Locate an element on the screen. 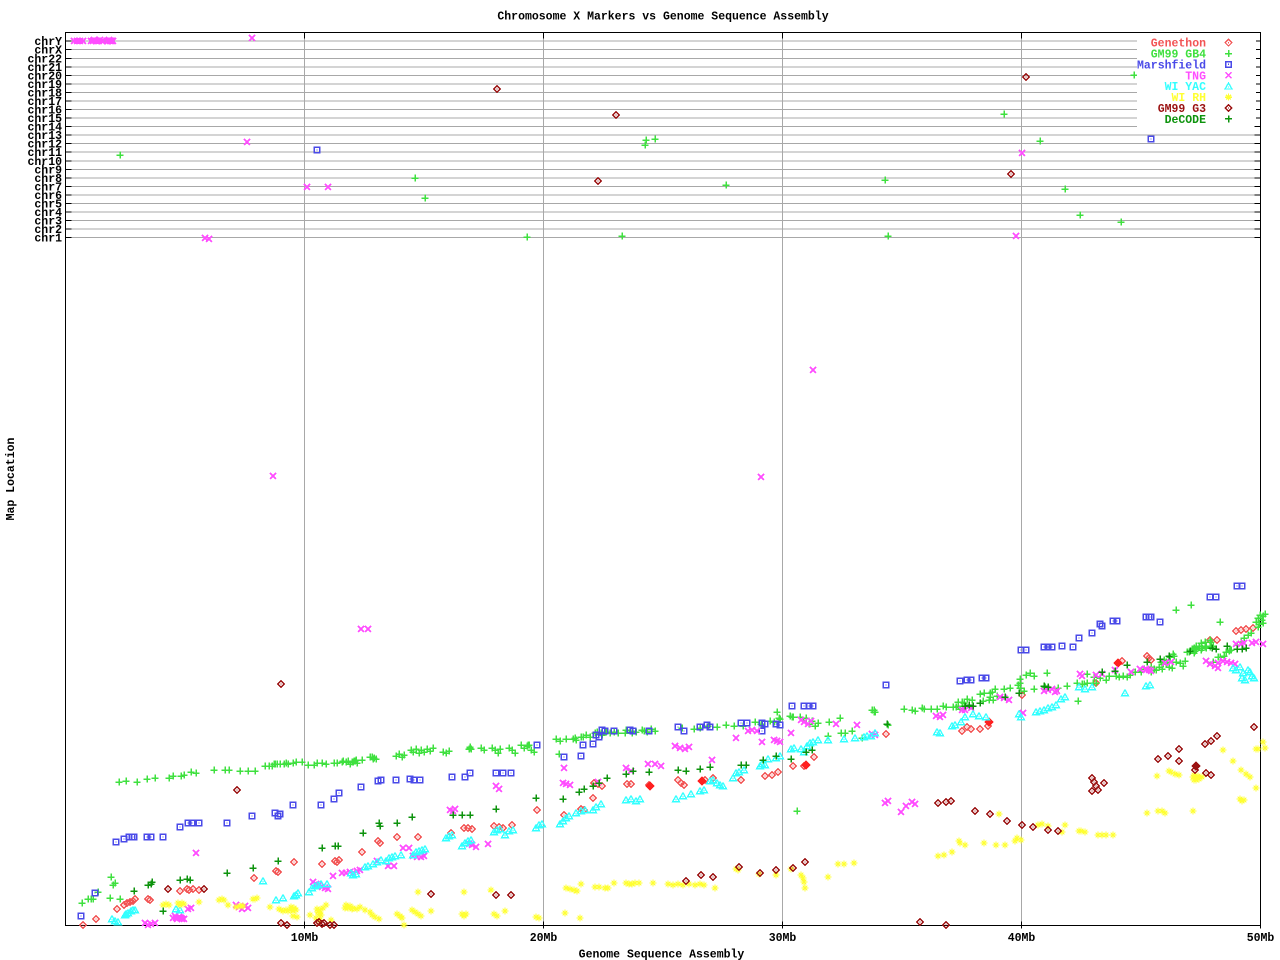  svg-text: chr9 is located at coordinates (48, 170).